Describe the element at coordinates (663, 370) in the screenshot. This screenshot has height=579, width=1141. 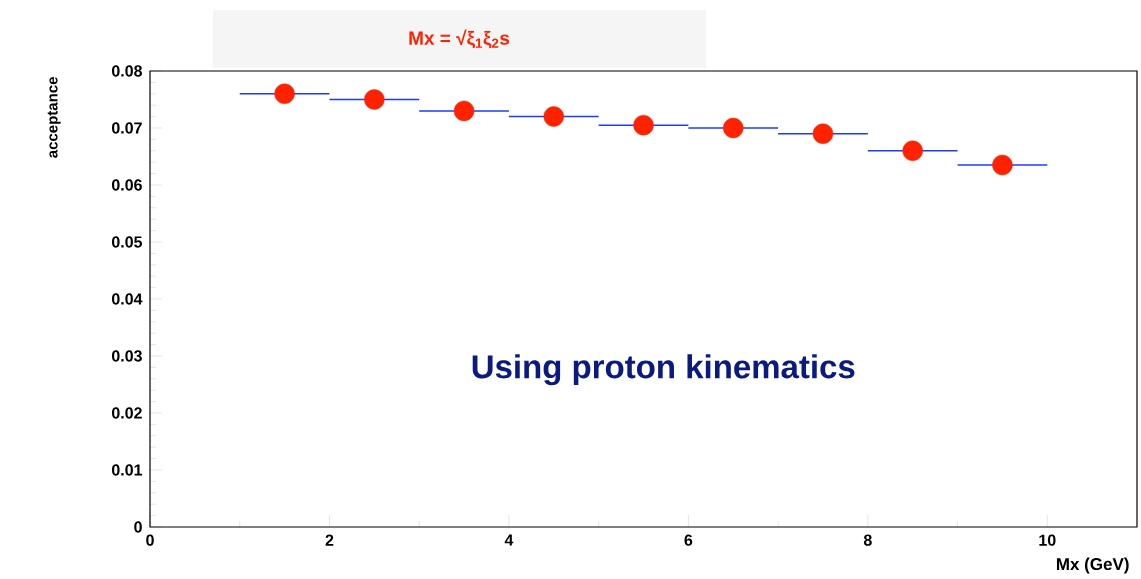
I see `annotation: Using proton kinematics` at that location.